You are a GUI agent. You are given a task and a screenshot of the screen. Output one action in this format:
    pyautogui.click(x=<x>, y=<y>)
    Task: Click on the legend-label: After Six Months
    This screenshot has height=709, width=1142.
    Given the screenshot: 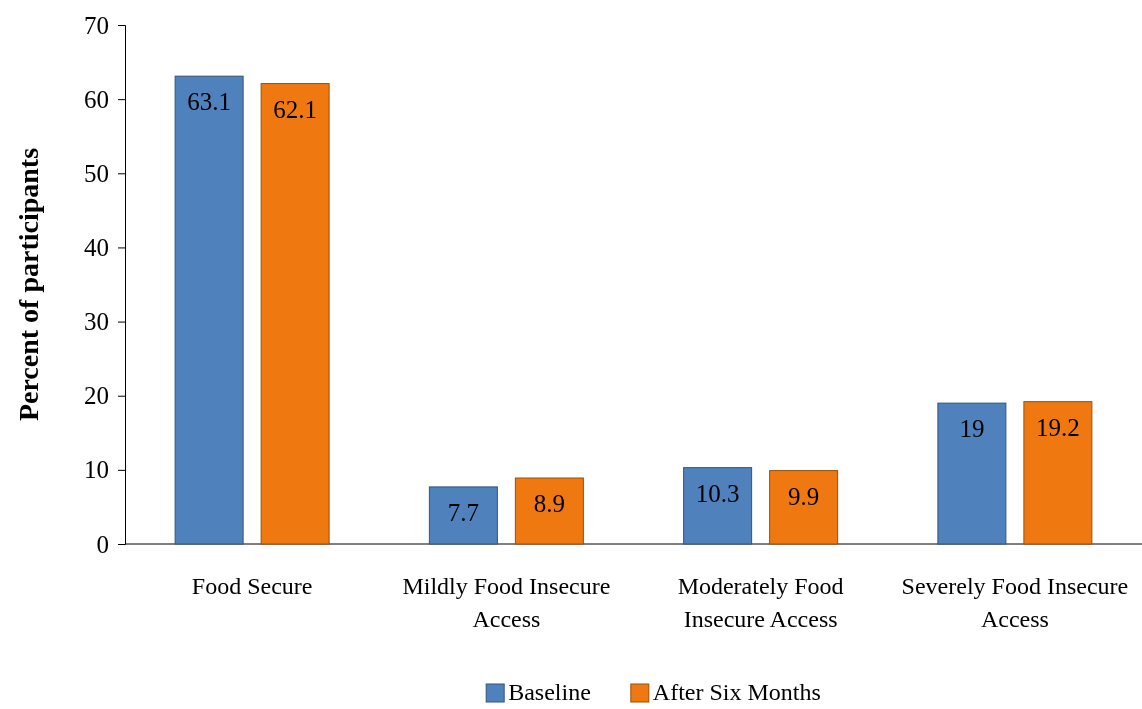 What is the action you would take?
    pyautogui.click(x=736, y=692)
    